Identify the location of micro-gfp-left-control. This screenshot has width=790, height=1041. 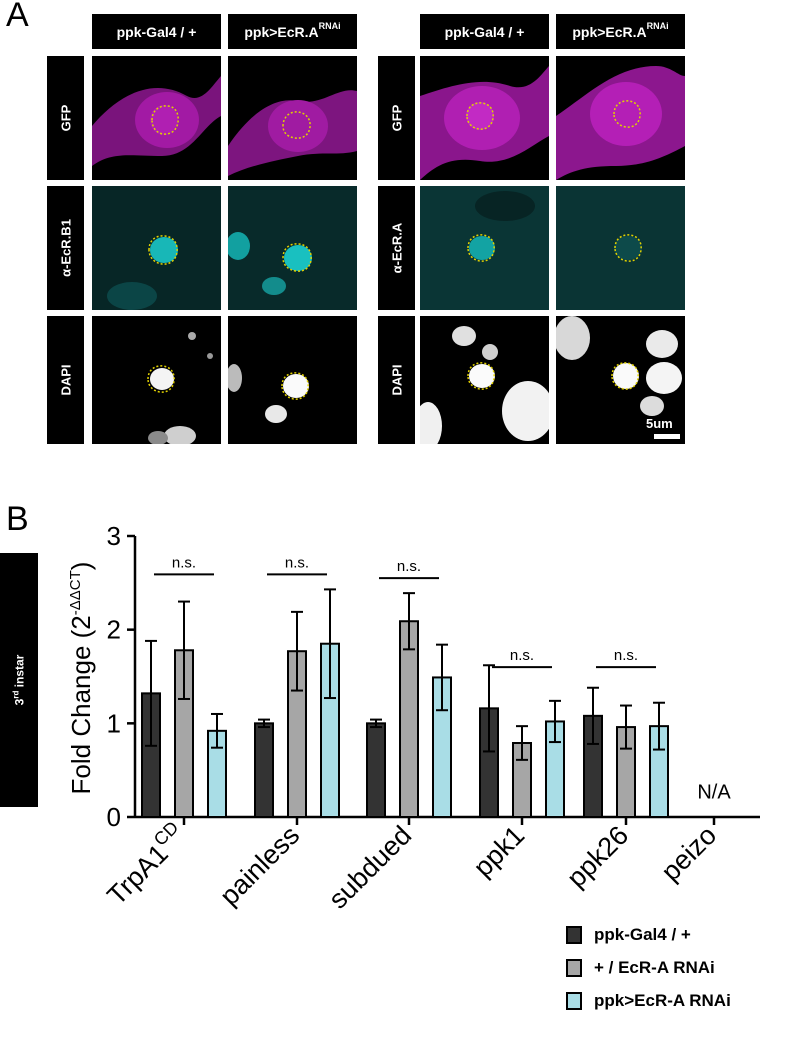
(156, 118).